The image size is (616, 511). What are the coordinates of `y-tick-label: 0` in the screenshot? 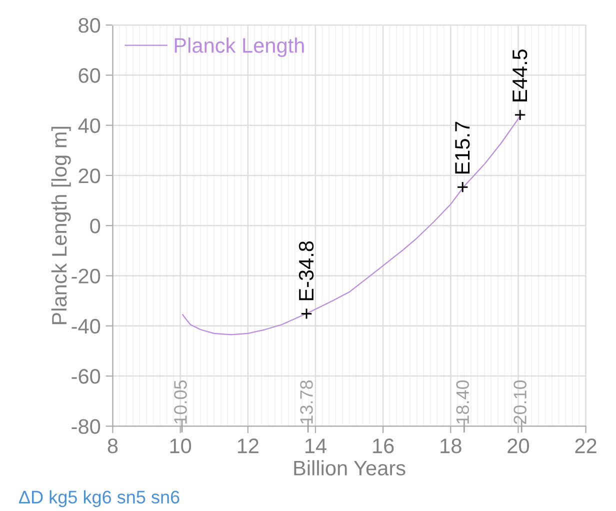 It's located at (95, 226).